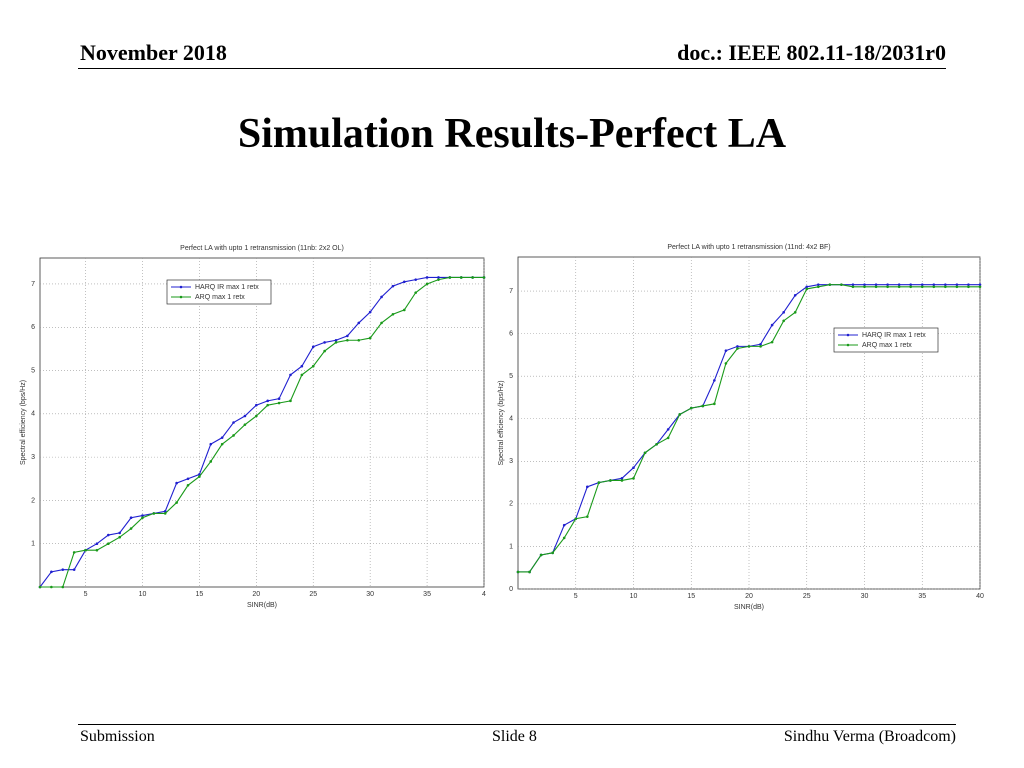 The height and width of the screenshot is (768, 1024). Describe the element at coordinates (256, 594) in the screenshot. I see `x-tick-label: 20` at that location.